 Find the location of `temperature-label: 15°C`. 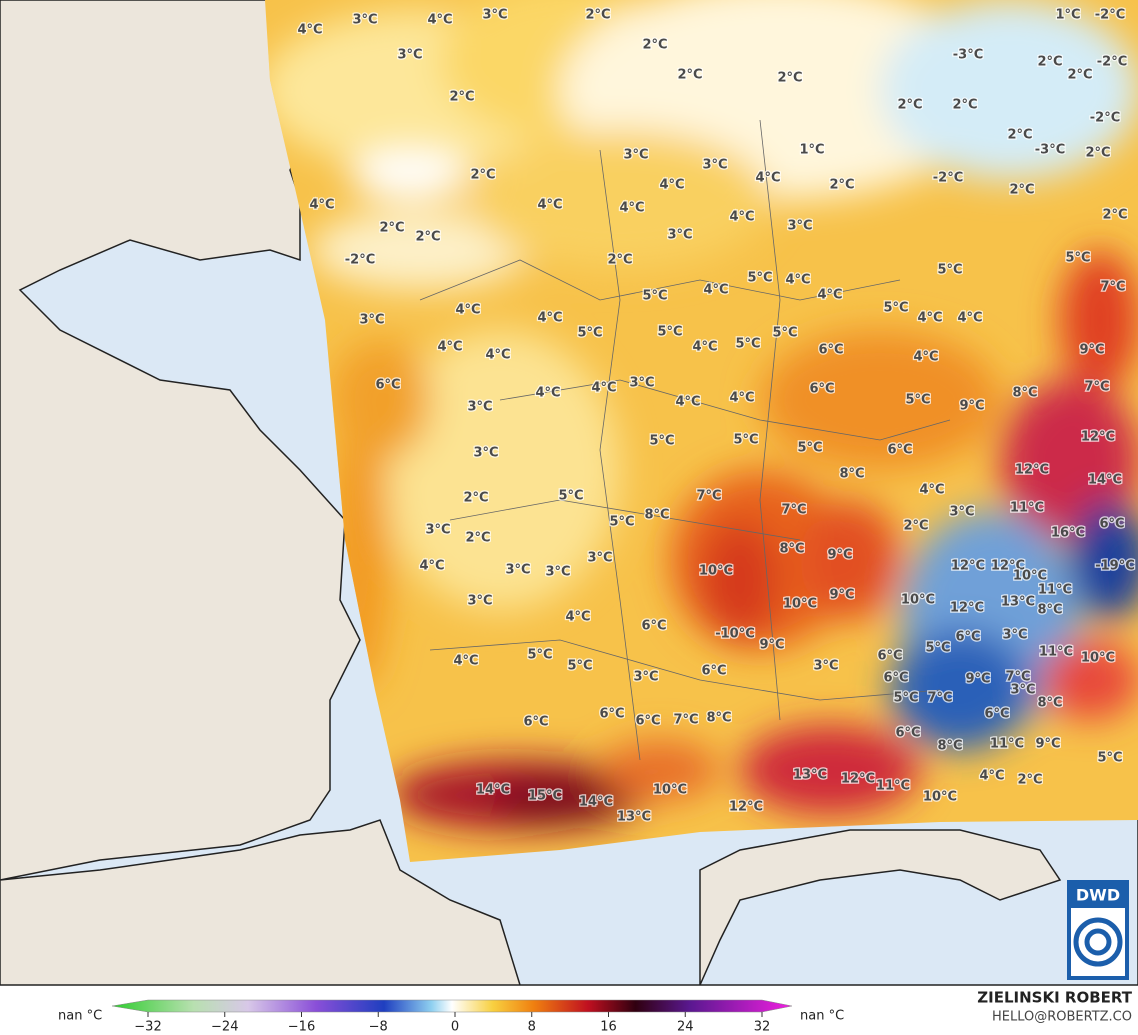

temperature-label: 15°C is located at coordinates (545, 796).